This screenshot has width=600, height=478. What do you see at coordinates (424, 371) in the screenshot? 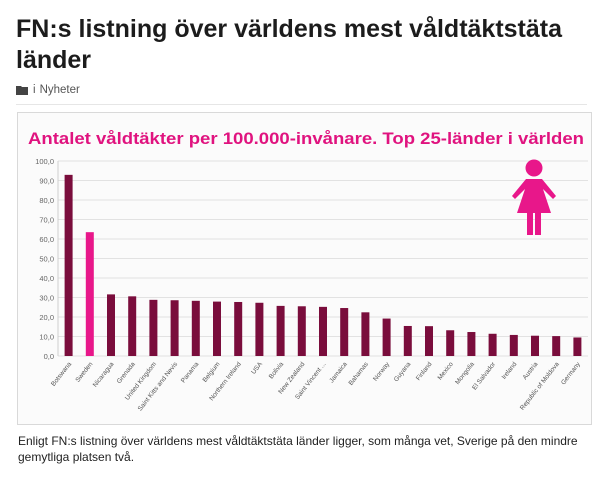
I see `x-tick-label: Finland` at bounding box center [424, 371].